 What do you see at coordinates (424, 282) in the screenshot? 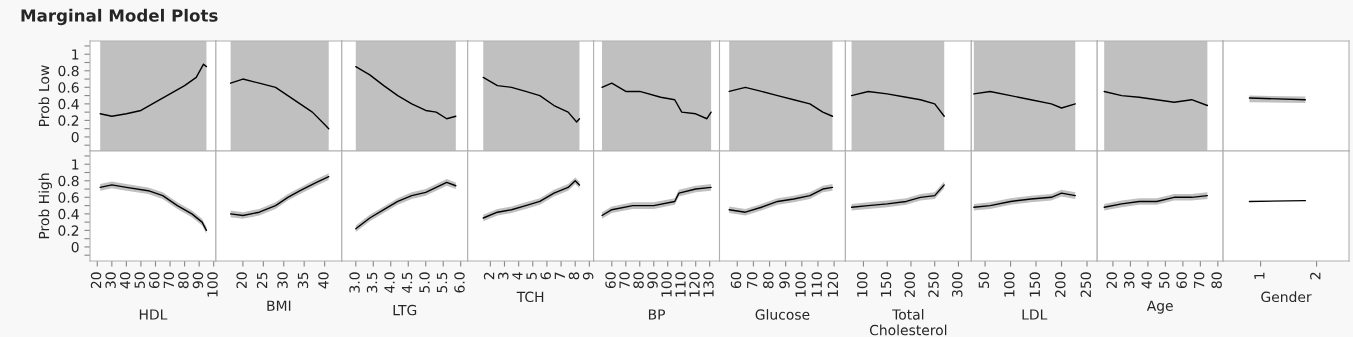
I see `x-tick-label: 5.0` at bounding box center [424, 282].